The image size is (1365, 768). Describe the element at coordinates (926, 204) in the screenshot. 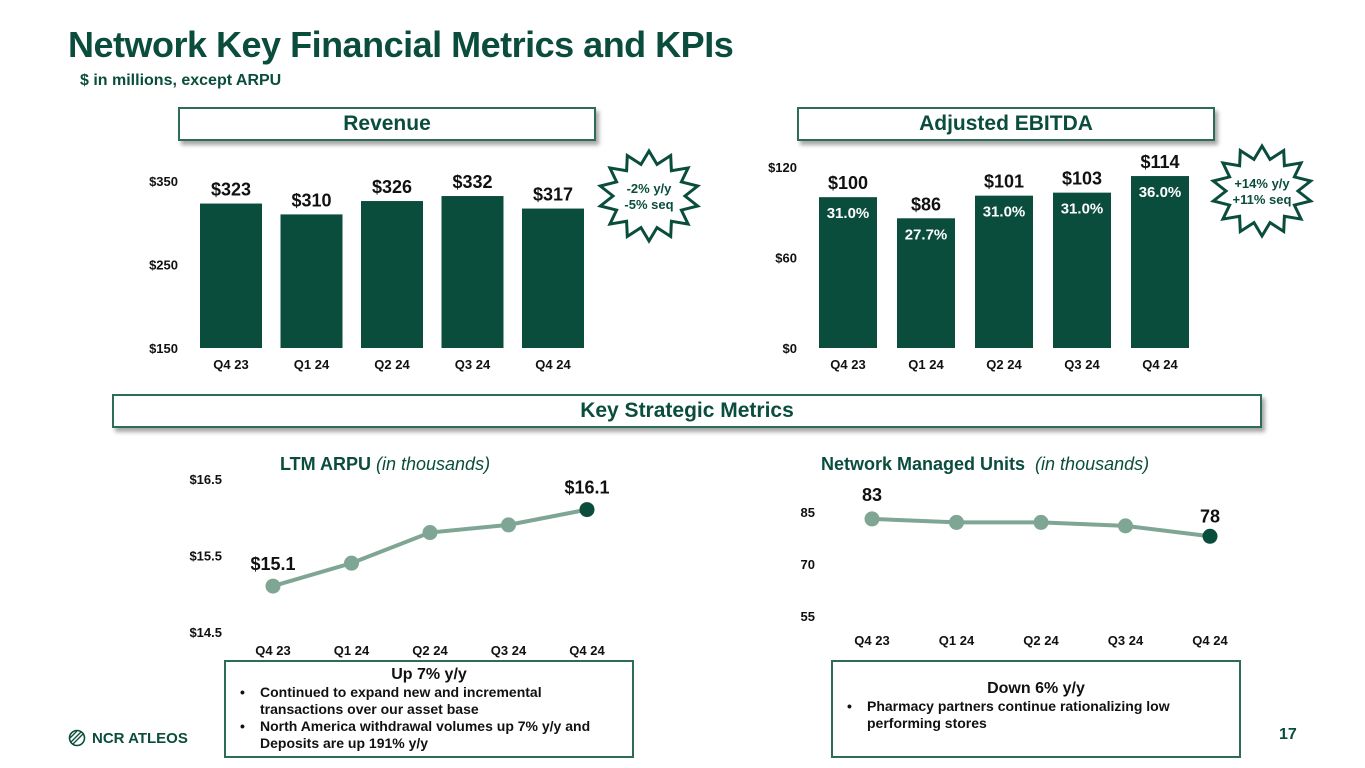

I see `bar-value-label: $86` at that location.